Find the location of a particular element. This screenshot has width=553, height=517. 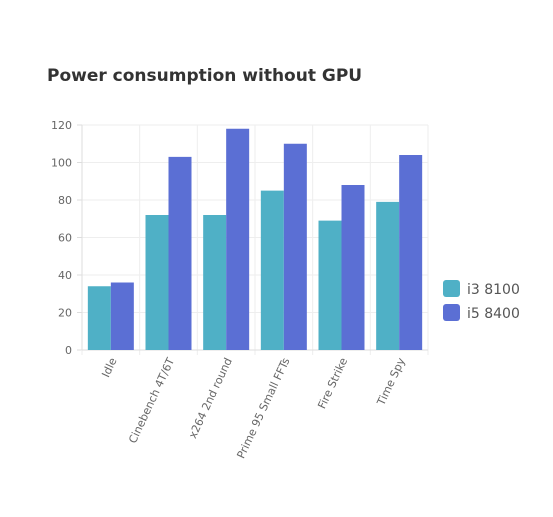

y-tick-label: 60 is located at coordinates (65, 238).